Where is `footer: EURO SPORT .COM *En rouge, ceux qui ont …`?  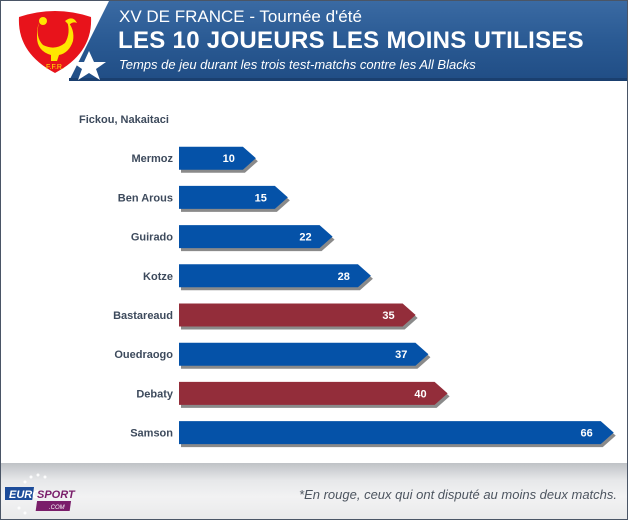 footer: EURO SPORT .COM *En rouge, ceux qui ont … is located at coordinates (314, 491).